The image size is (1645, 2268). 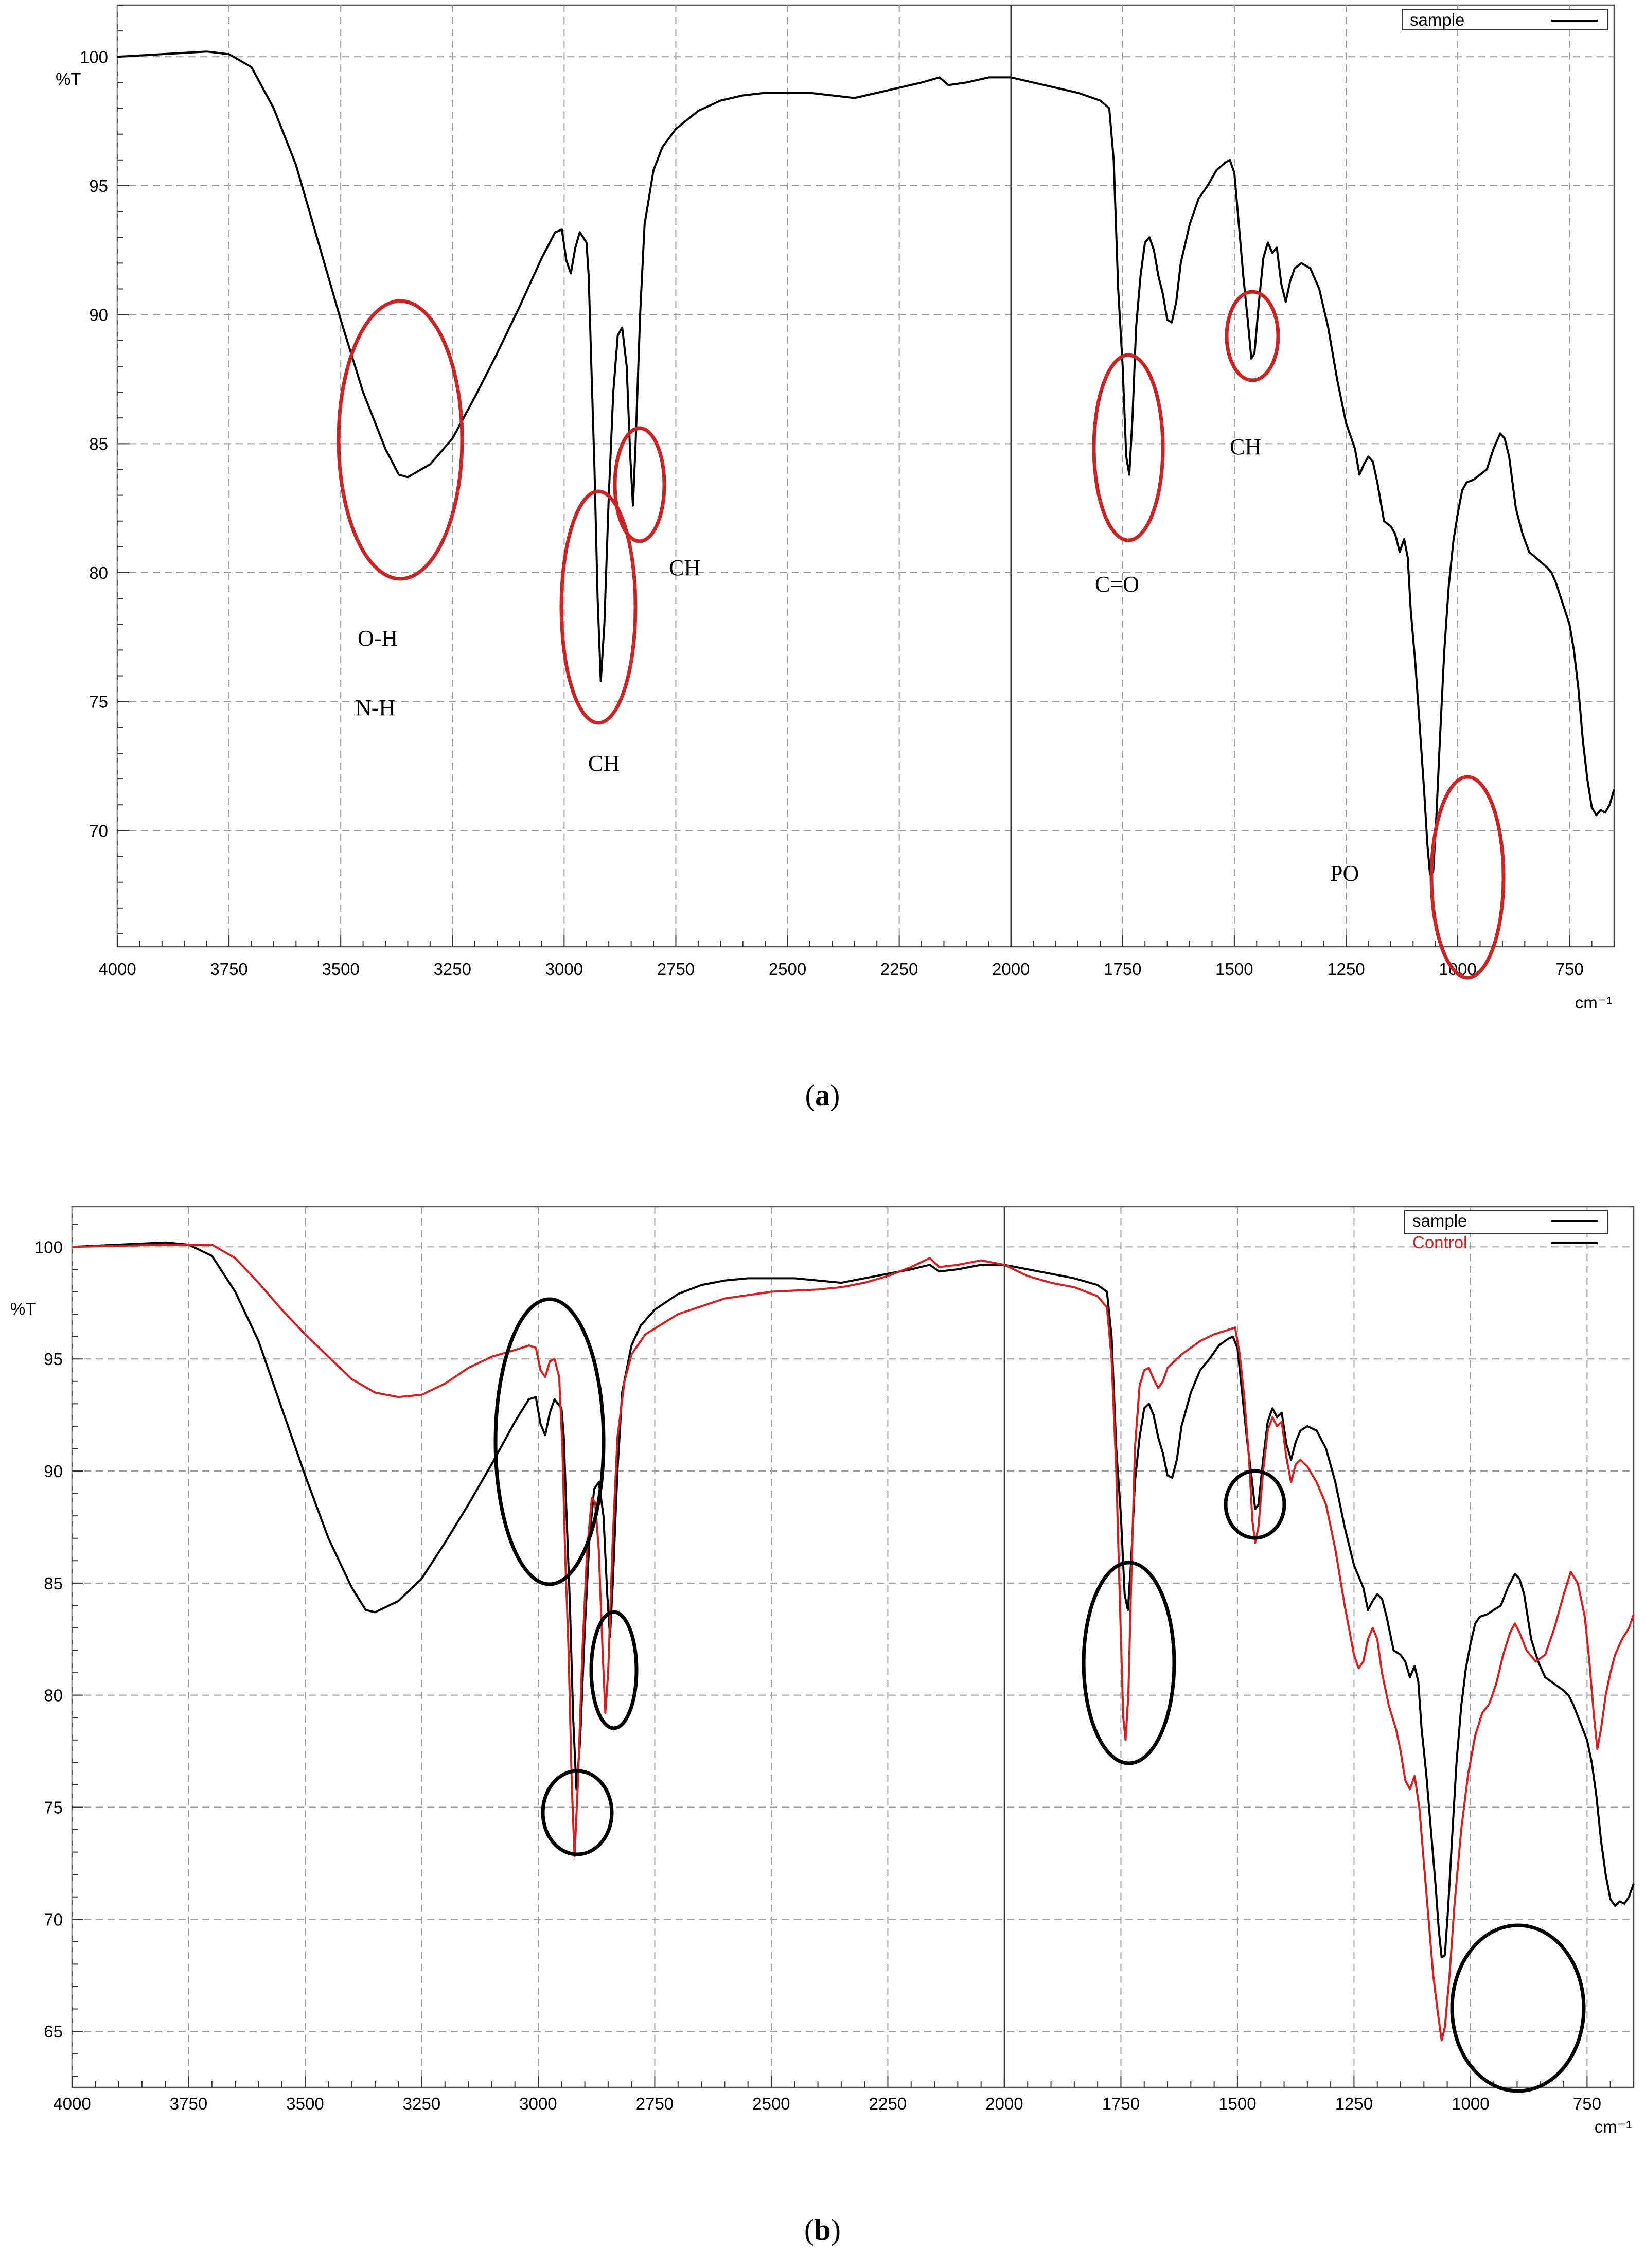 I want to click on caption-b: (b), so click(x=822, y=2229).